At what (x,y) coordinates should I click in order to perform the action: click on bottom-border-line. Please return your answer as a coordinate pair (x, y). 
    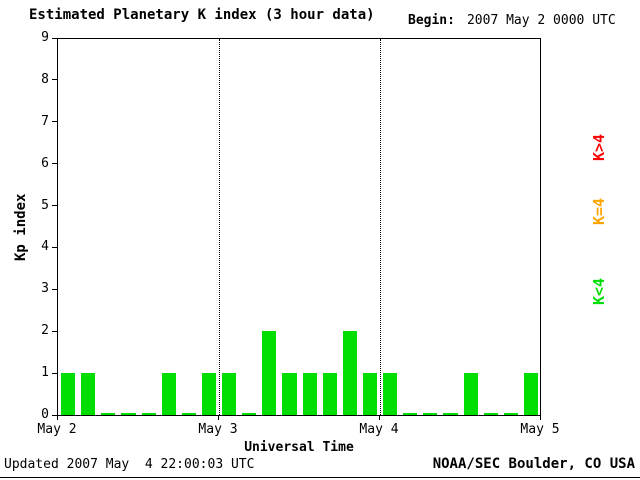
    Looking at the image, I should click on (320, 477).